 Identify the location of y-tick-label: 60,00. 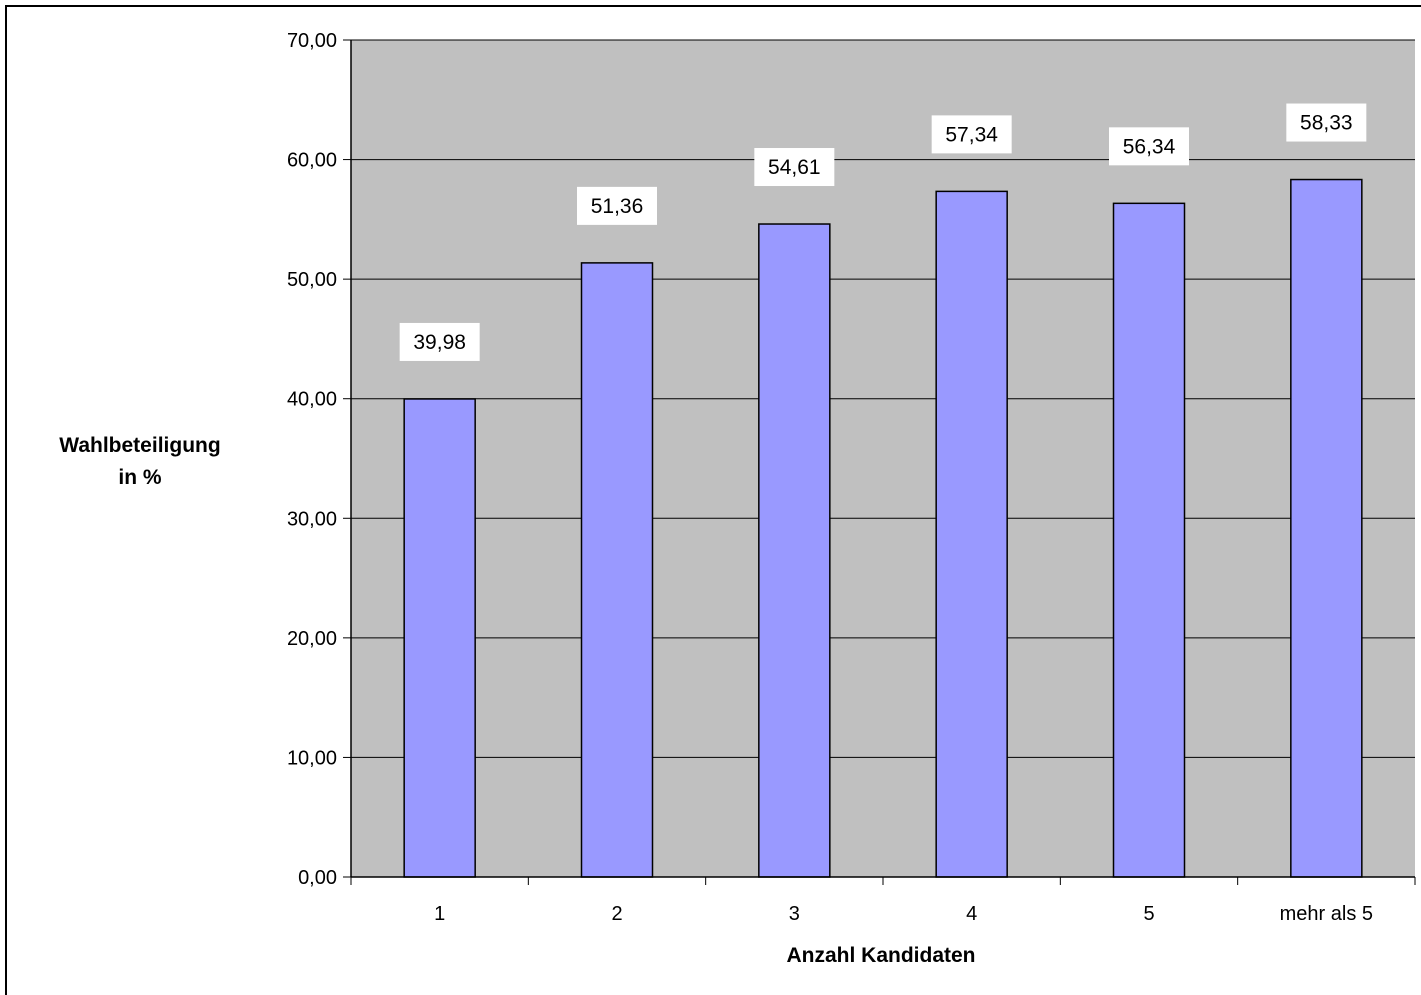
(312, 161).